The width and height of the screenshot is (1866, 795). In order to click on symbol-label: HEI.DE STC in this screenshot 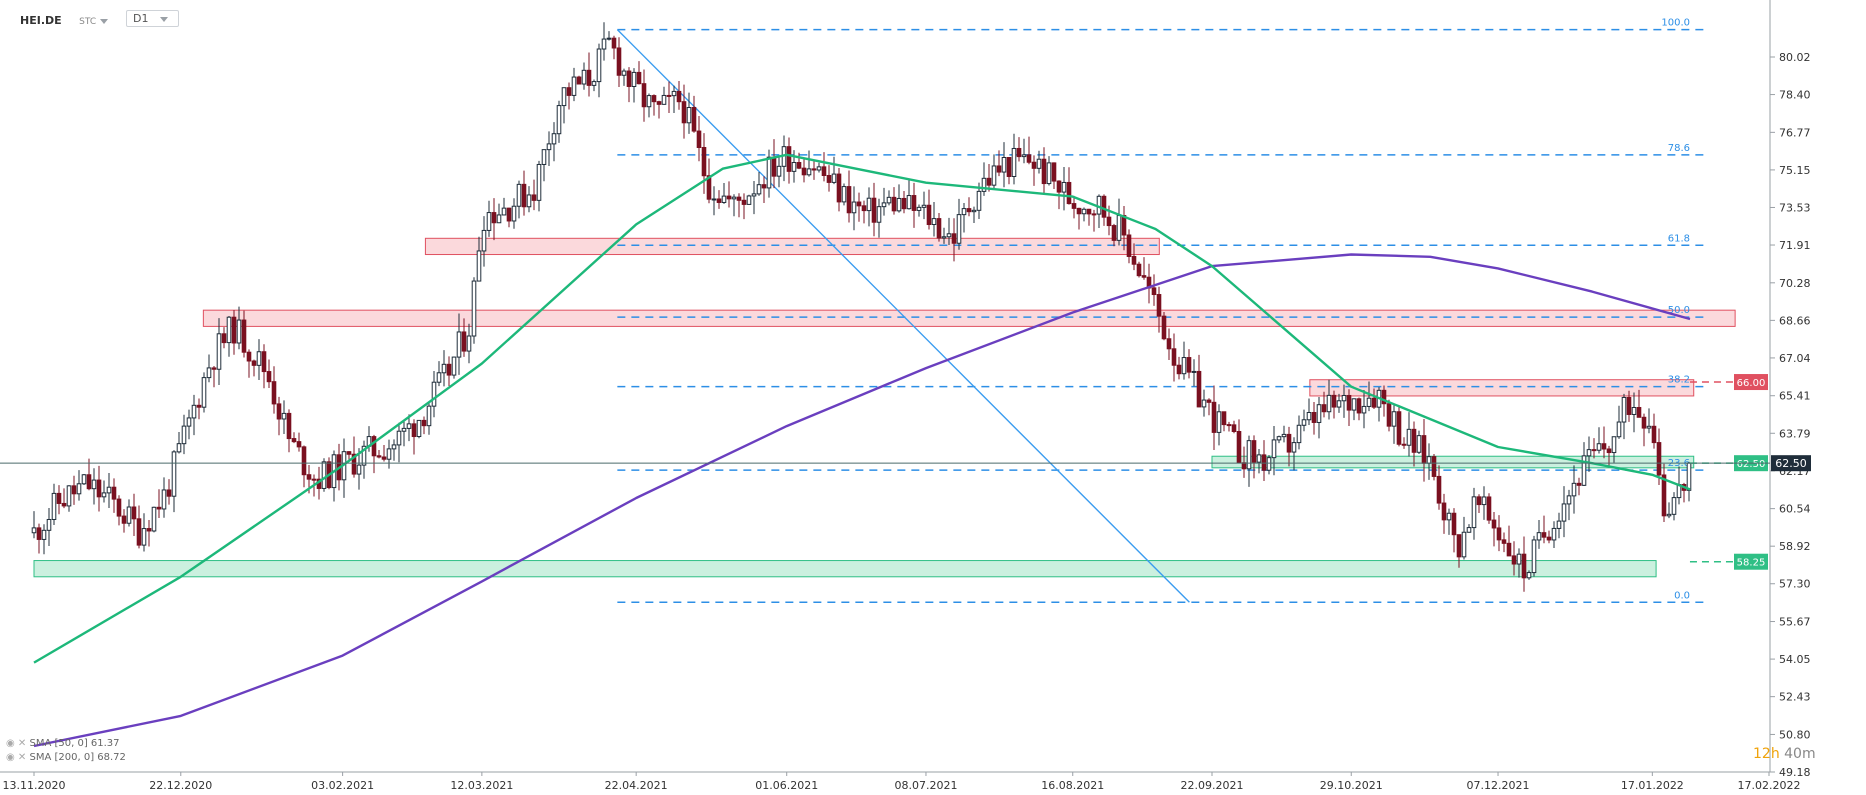, I will do `click(64, 20)`.